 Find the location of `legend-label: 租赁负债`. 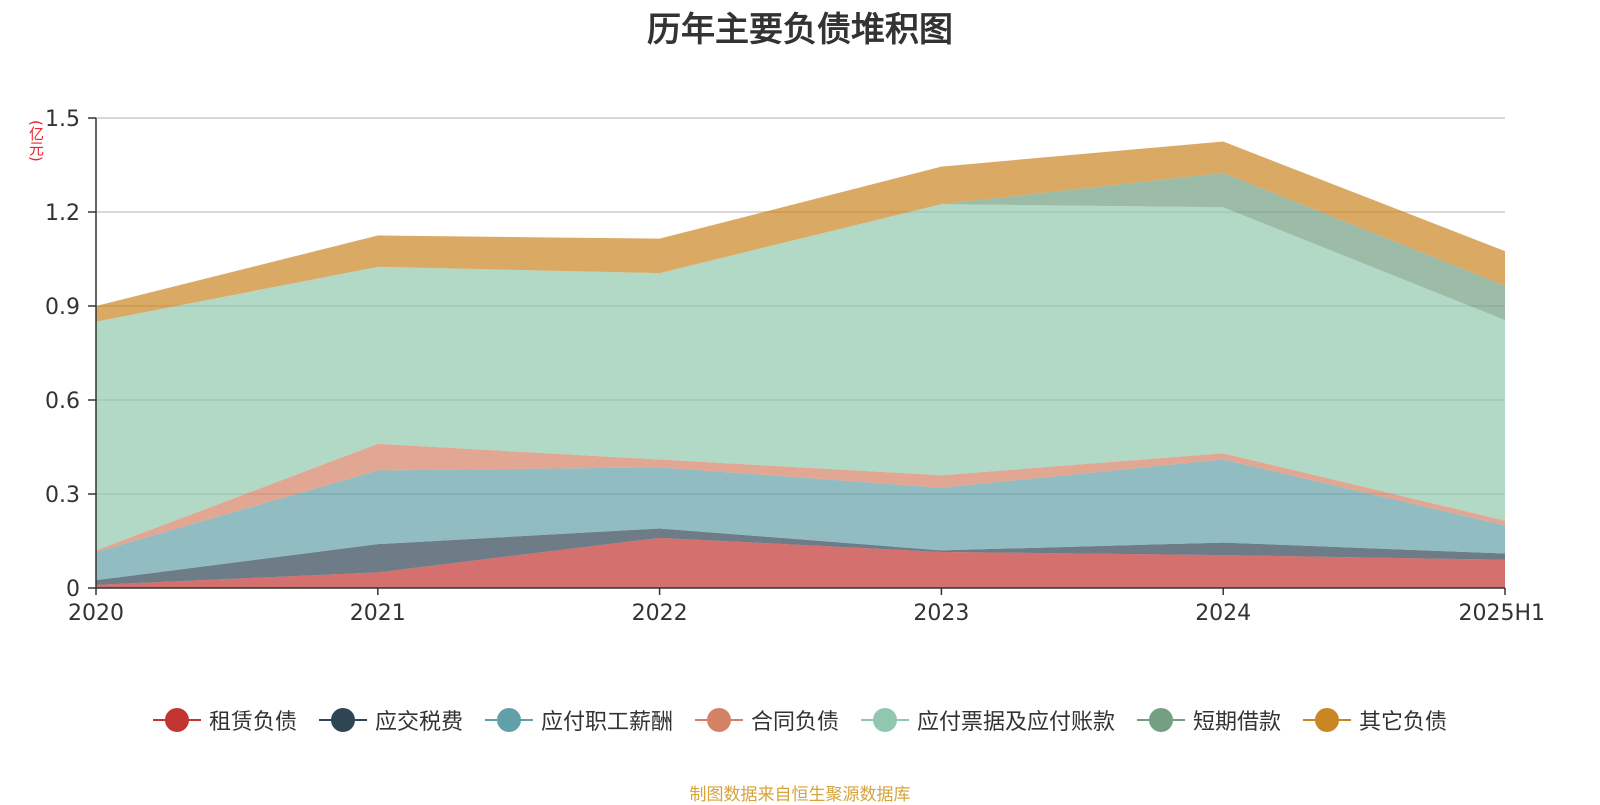

legend-label: 租赁负债 is located at coordinates (252, 722).